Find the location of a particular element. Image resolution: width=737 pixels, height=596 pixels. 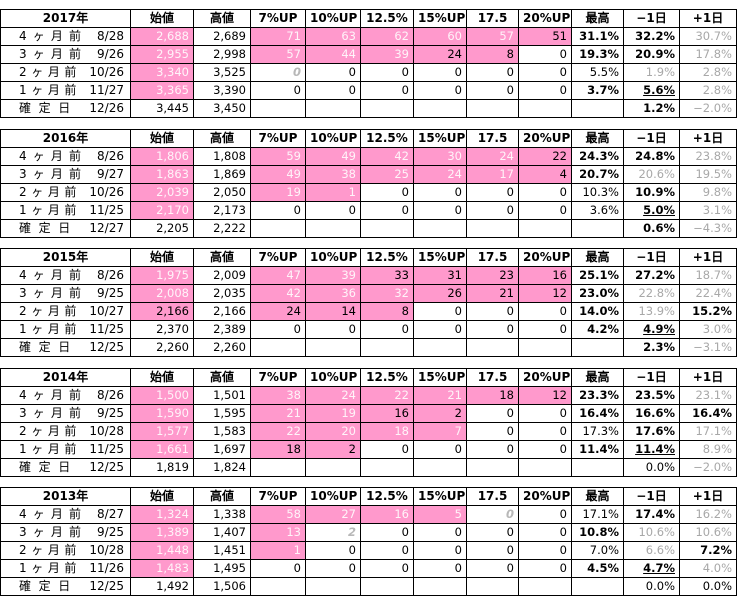

row-label: 2ヶ月前 10/26 is located at coordinates (66, 193).